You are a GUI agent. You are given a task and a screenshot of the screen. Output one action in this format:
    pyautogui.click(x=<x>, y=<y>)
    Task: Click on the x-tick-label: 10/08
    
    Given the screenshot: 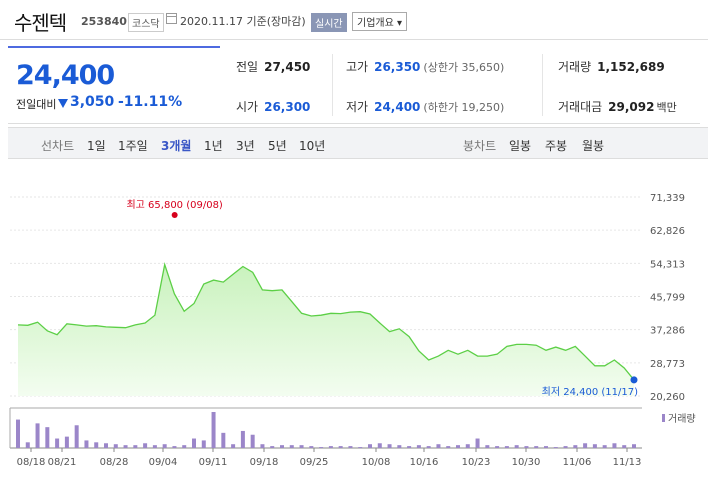 What is the action you would take?
    pyautogui.click(x=376, y=462)
    